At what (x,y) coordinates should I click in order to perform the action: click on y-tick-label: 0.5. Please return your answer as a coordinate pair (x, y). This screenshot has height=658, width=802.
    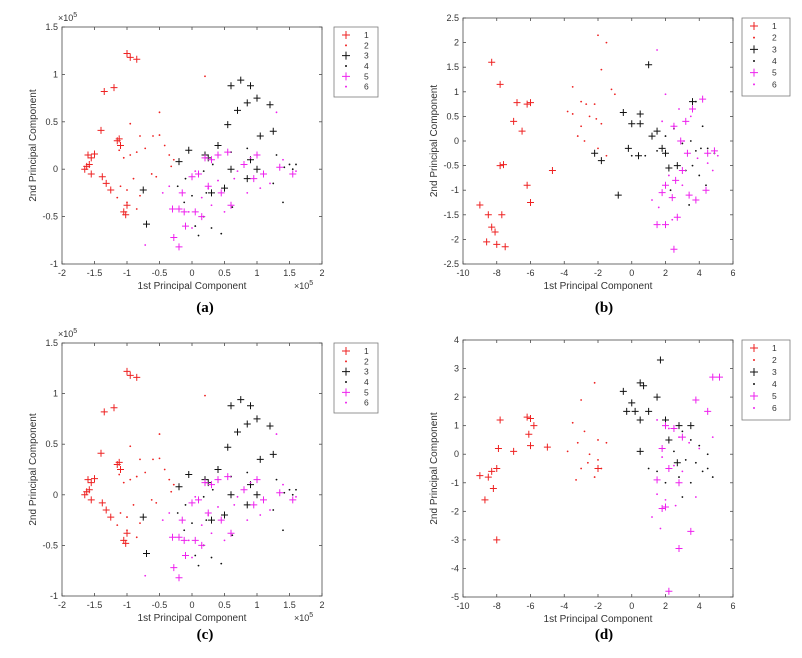
    Looking at the image, I should click on (51, 444).